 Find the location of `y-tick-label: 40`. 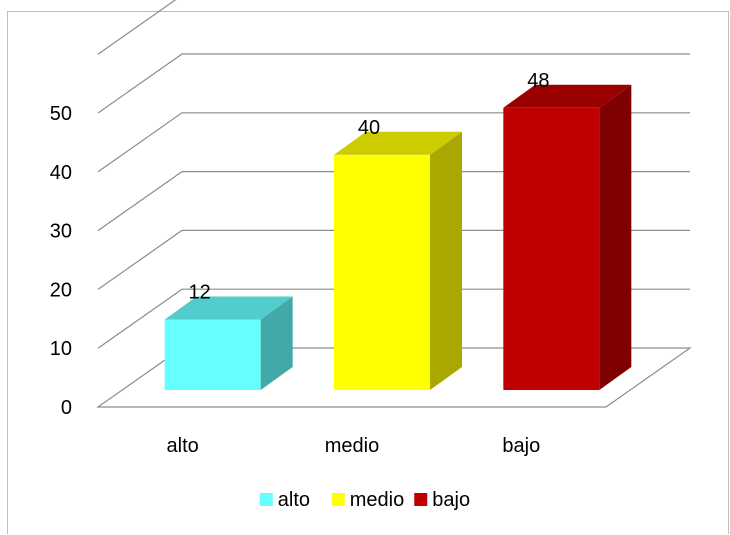

y-tick-label: 40 is located at coordinates (61, 173).